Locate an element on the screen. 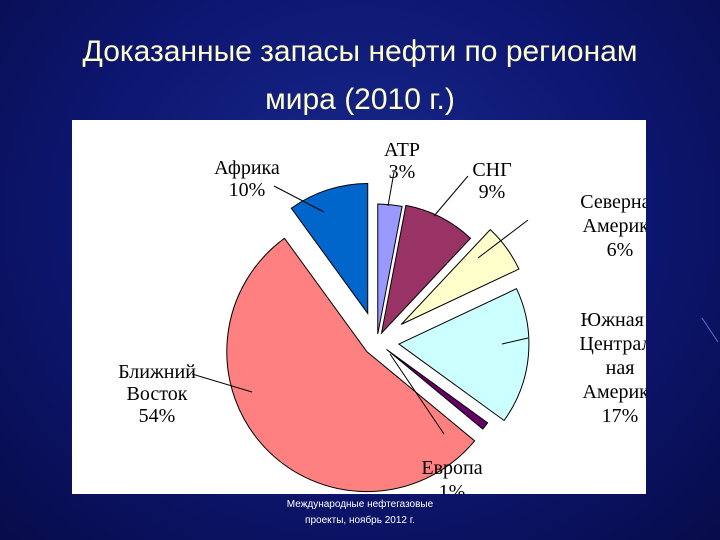 Image resolution: width=720 pixels, height=540 pixels. slice-label-0: АТР 3% is located at coordinates (402, 161).